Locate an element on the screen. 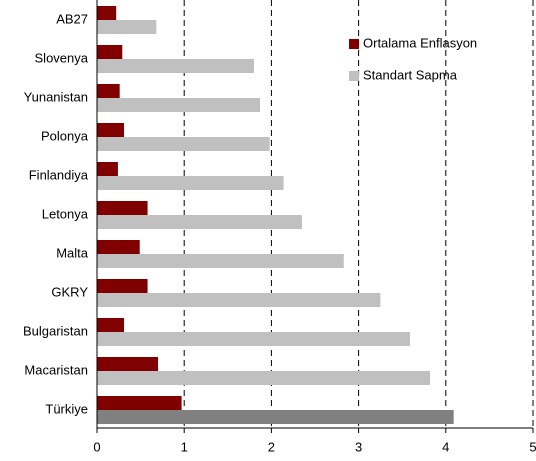 Image resolution: width=536 pixels, height=461 pixels. y-tick-label: Yunanistan is located at coordinates (56, 96).